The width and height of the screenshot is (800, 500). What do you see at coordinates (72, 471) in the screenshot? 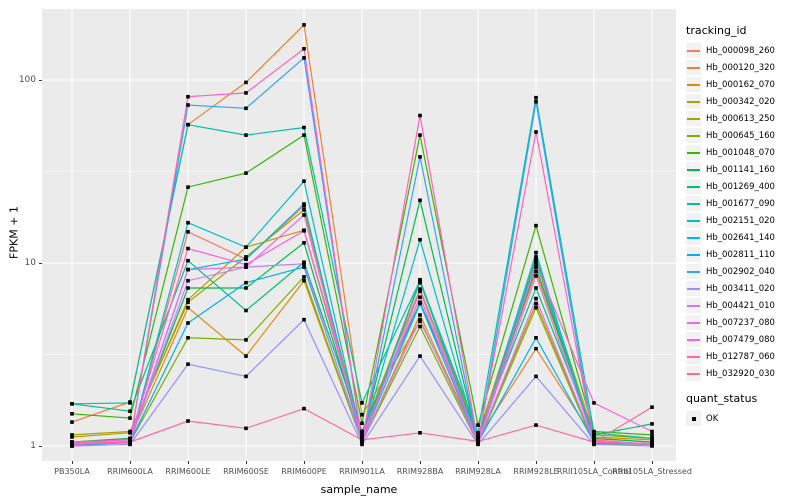
I see `x-tick-label-PB350LA: PB350LA` at bounding box center [72, 471].